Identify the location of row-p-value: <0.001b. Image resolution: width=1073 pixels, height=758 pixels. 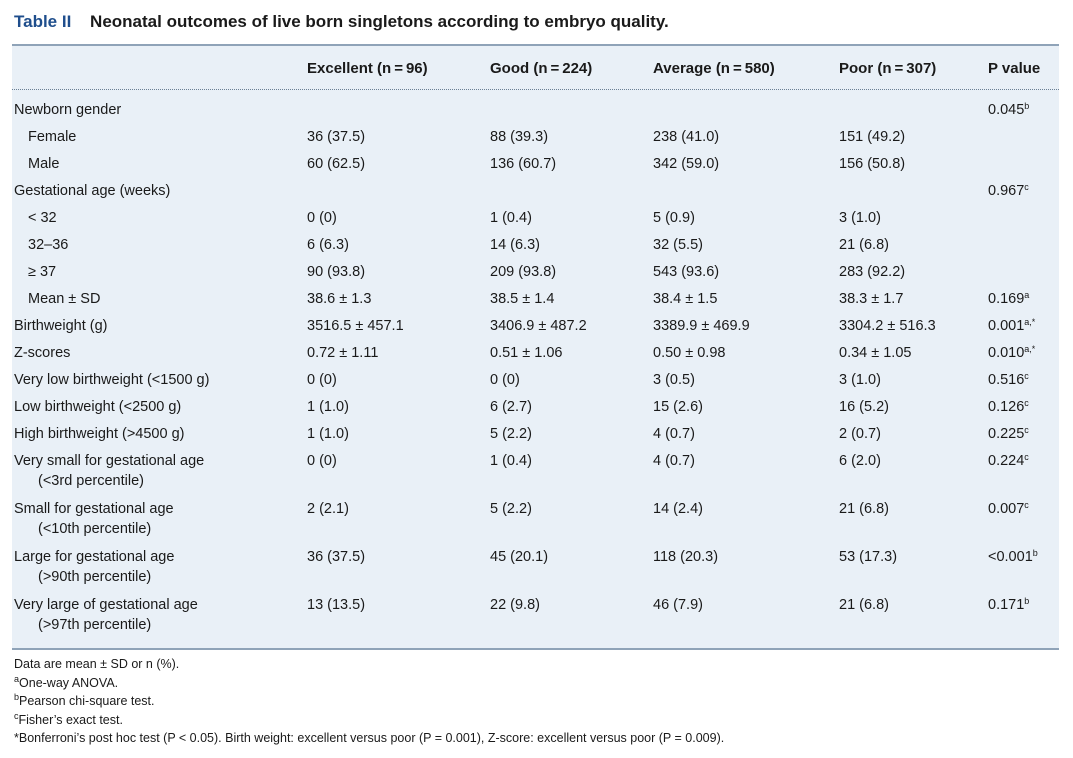
(1013, 557).